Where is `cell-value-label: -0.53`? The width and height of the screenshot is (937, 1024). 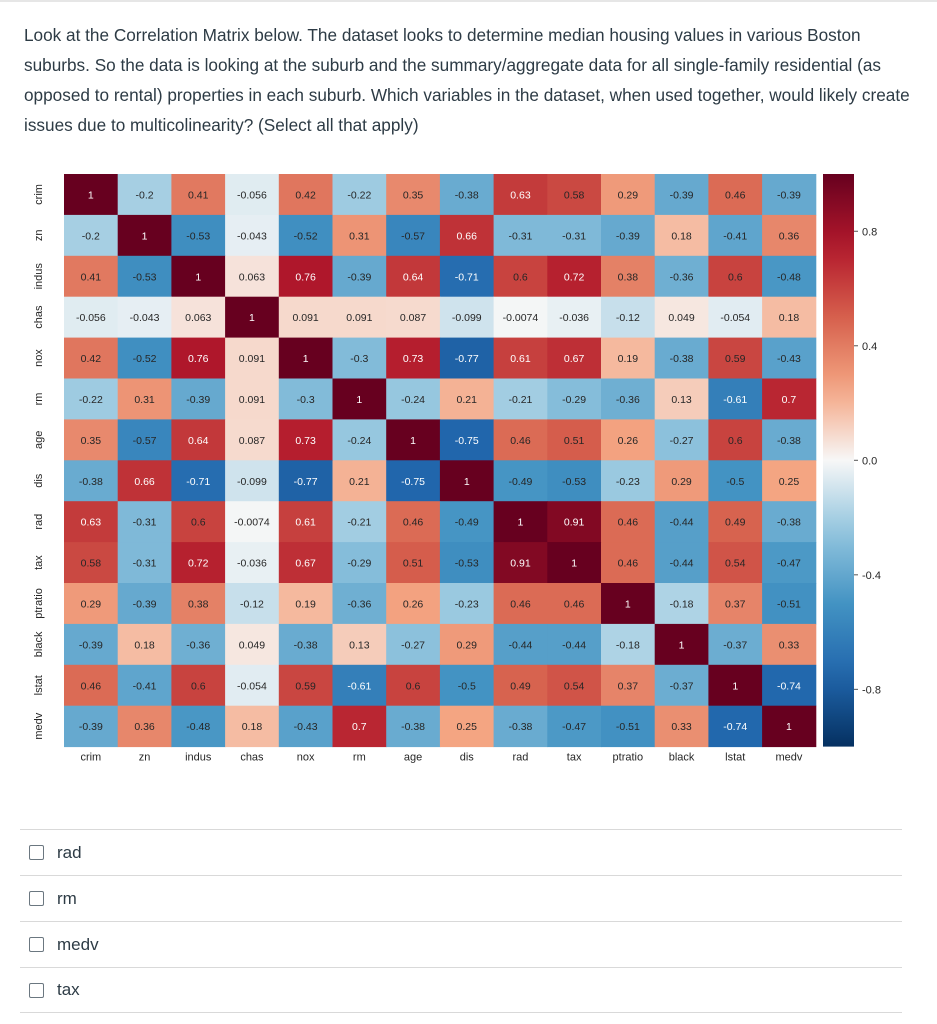 cell-value-label: -0.53 is located at coordinates (467, 564).